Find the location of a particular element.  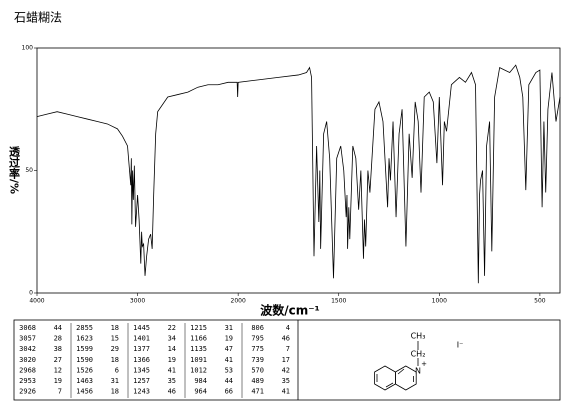

peak-wavenumber: 1456 is located at coordinates (84, 392).